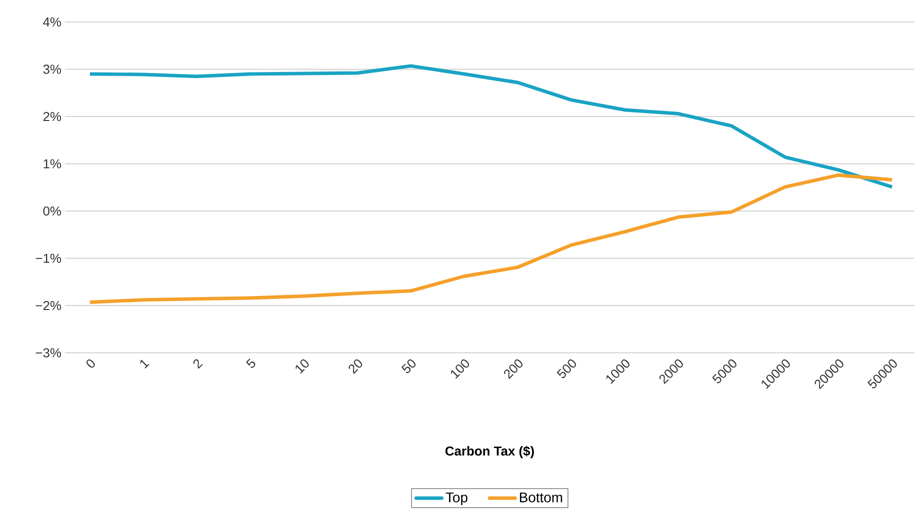 The image size is (915, 529). Describe the element at coordinates (457, 499) in the screenshot. I see `legend-label: Top` at that location.